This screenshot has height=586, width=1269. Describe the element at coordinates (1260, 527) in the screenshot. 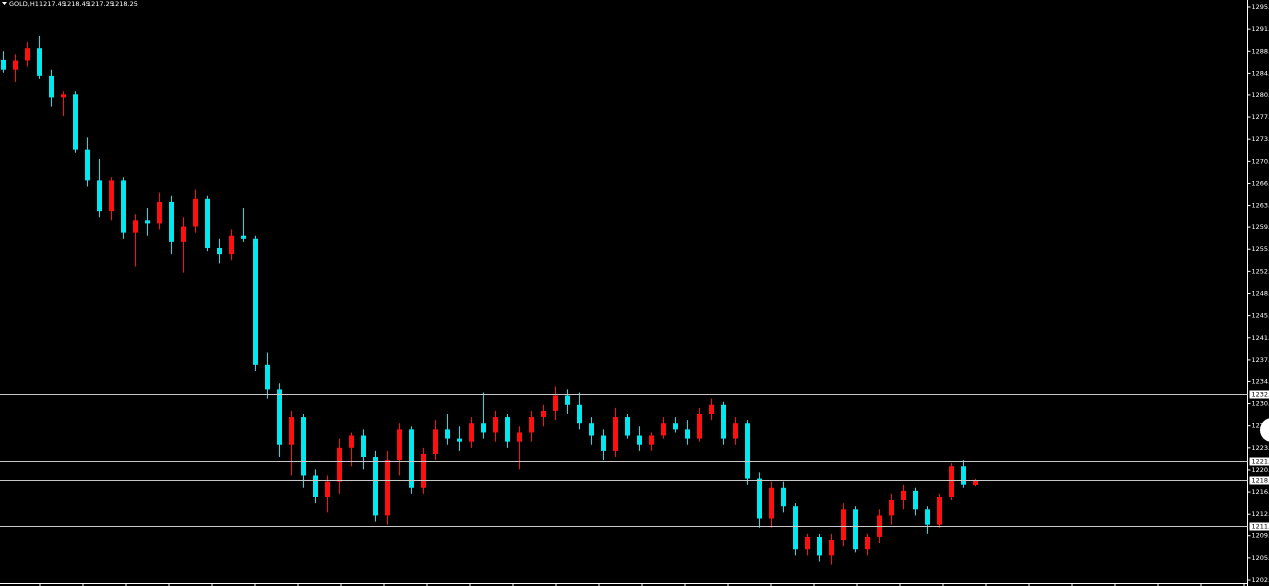

I see `price-label: 1211.` at that location.